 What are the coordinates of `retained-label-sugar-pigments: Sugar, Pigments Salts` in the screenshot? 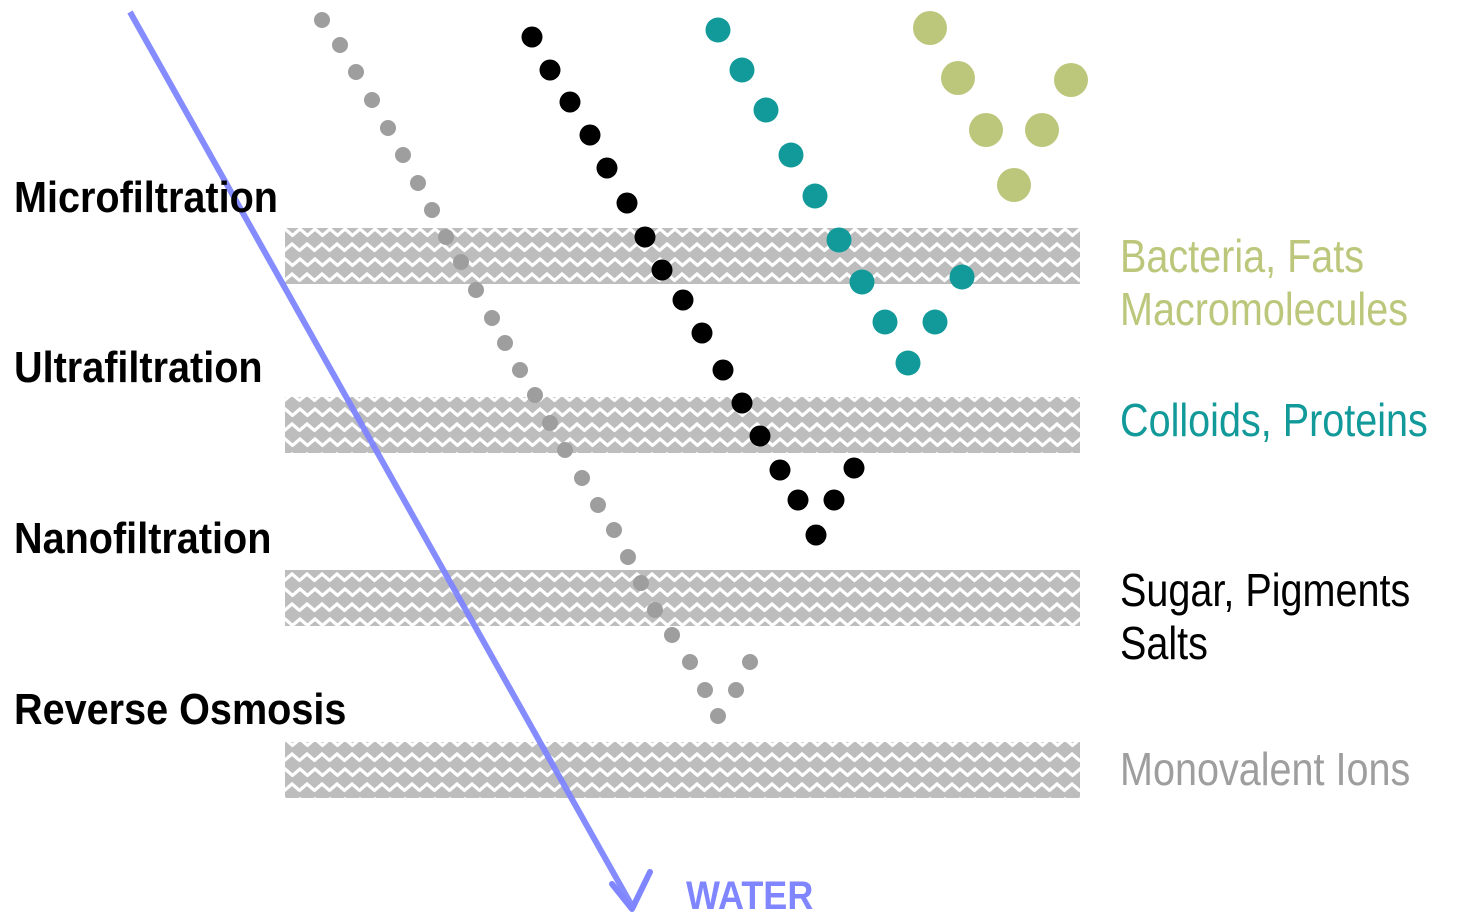 It's located at (1265, 617).